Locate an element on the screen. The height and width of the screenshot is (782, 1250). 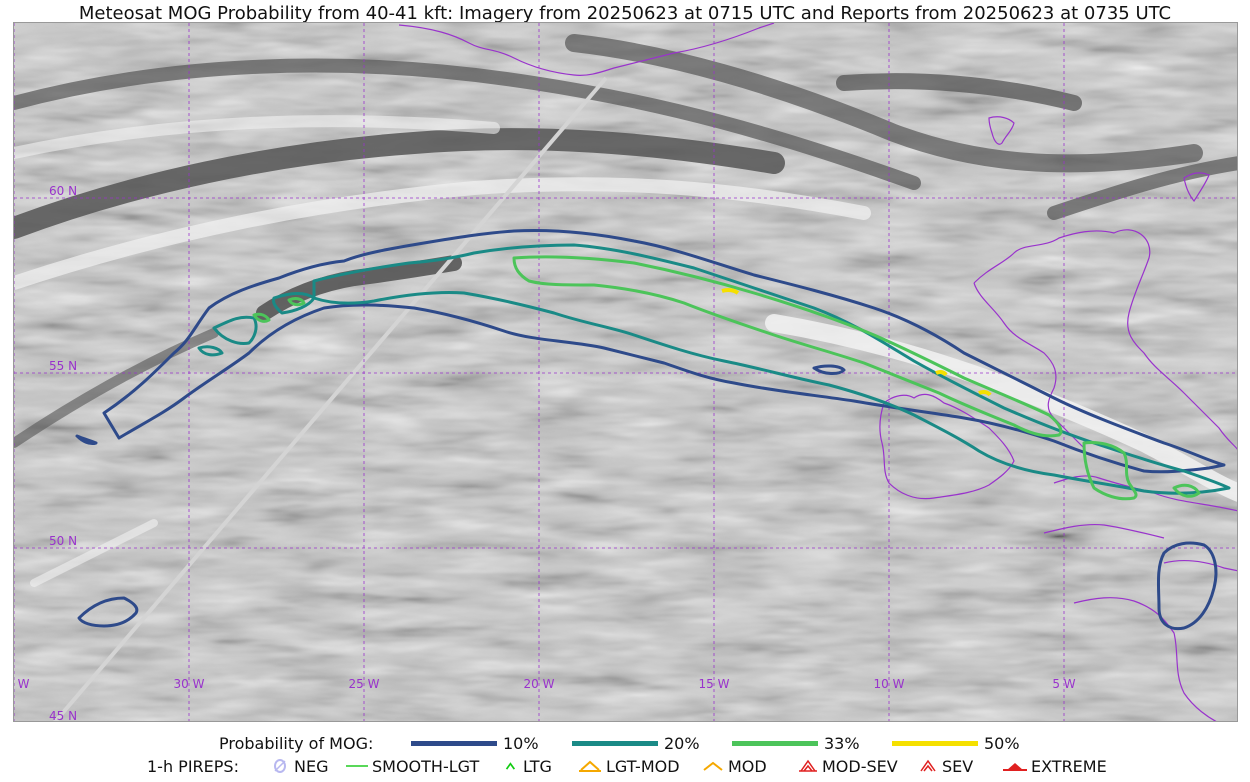
pirep-item-sev: SEV is located at coordinates (945, 766).